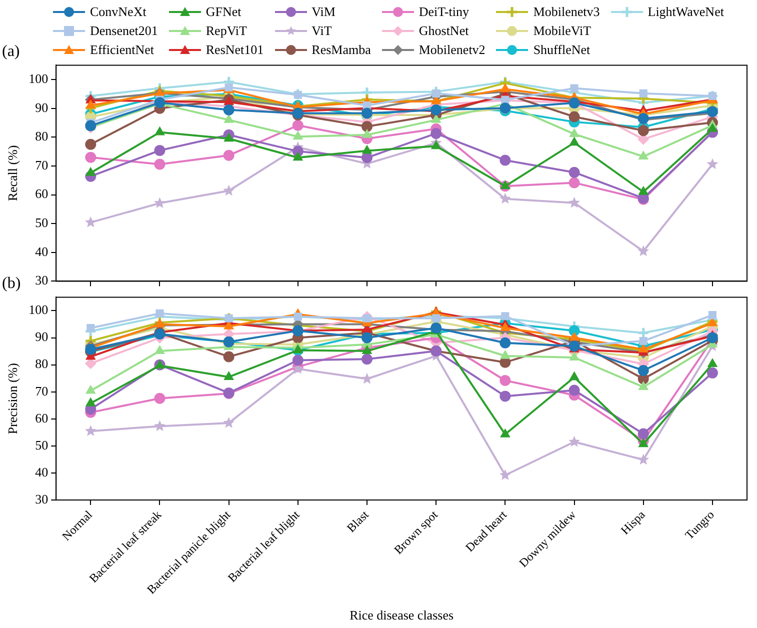  I want to click on legend-label: MobileViT, so click(562, 30).